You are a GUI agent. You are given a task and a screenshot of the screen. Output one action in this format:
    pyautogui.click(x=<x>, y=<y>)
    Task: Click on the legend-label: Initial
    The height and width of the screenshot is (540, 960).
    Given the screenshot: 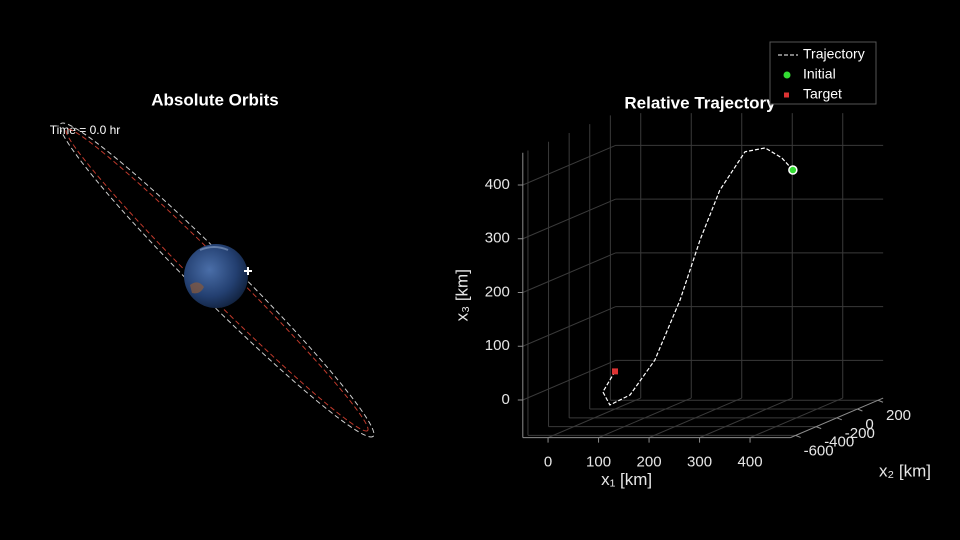 What is the action you would take?
    pyautogui.click(x=819, y=74)
    